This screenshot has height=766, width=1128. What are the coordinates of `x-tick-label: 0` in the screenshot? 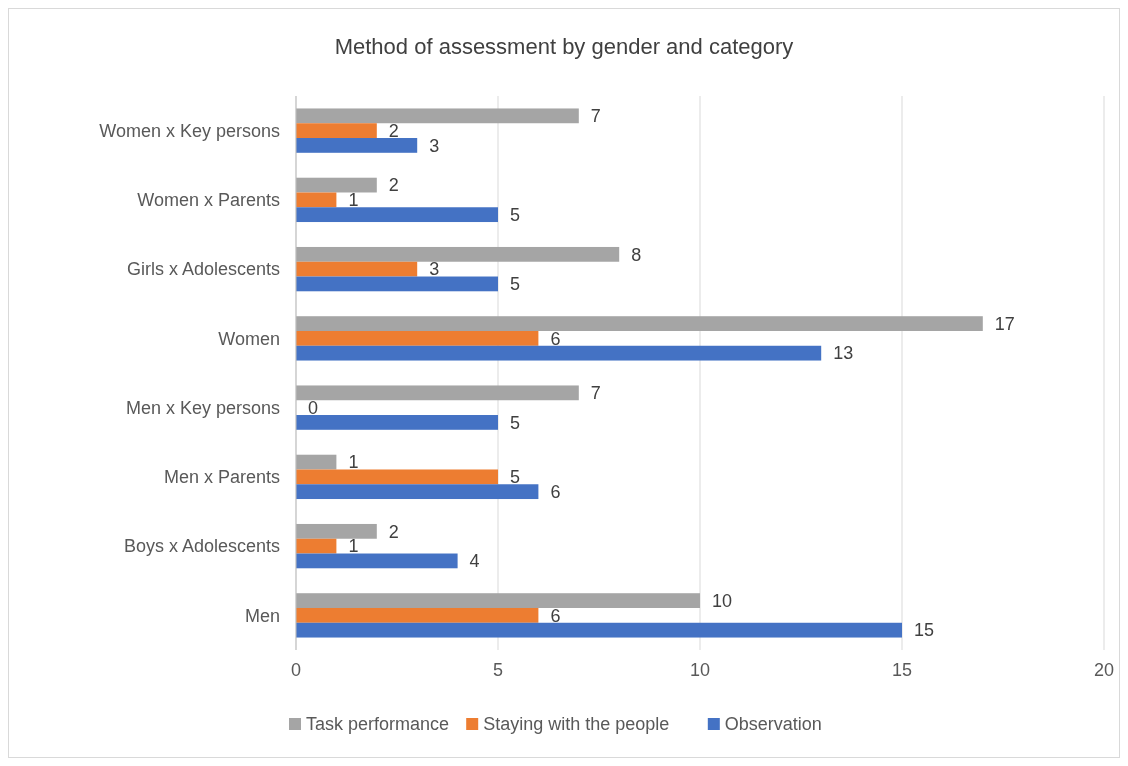 It's located at (296, 670).